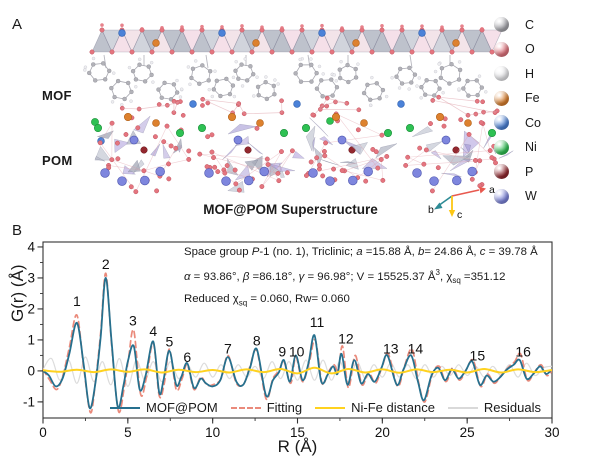  I want to click on atom-symbol-label: P, so click(529, 171).